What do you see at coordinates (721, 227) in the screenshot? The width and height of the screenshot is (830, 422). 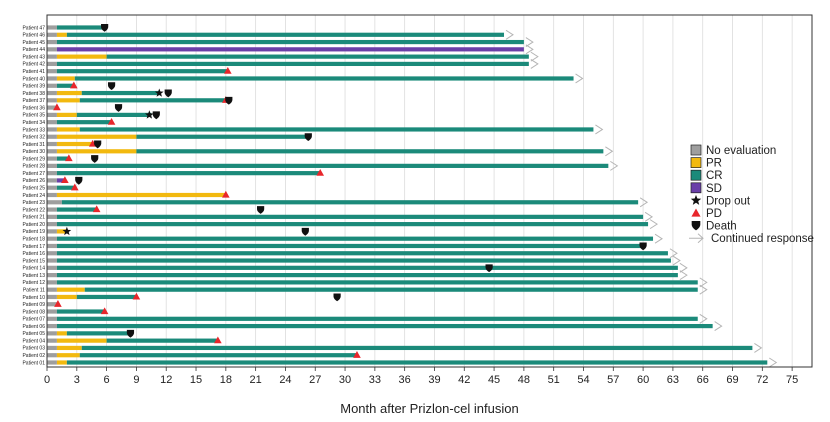 I see `legend-label: Death` at bounding box center [721, 227].